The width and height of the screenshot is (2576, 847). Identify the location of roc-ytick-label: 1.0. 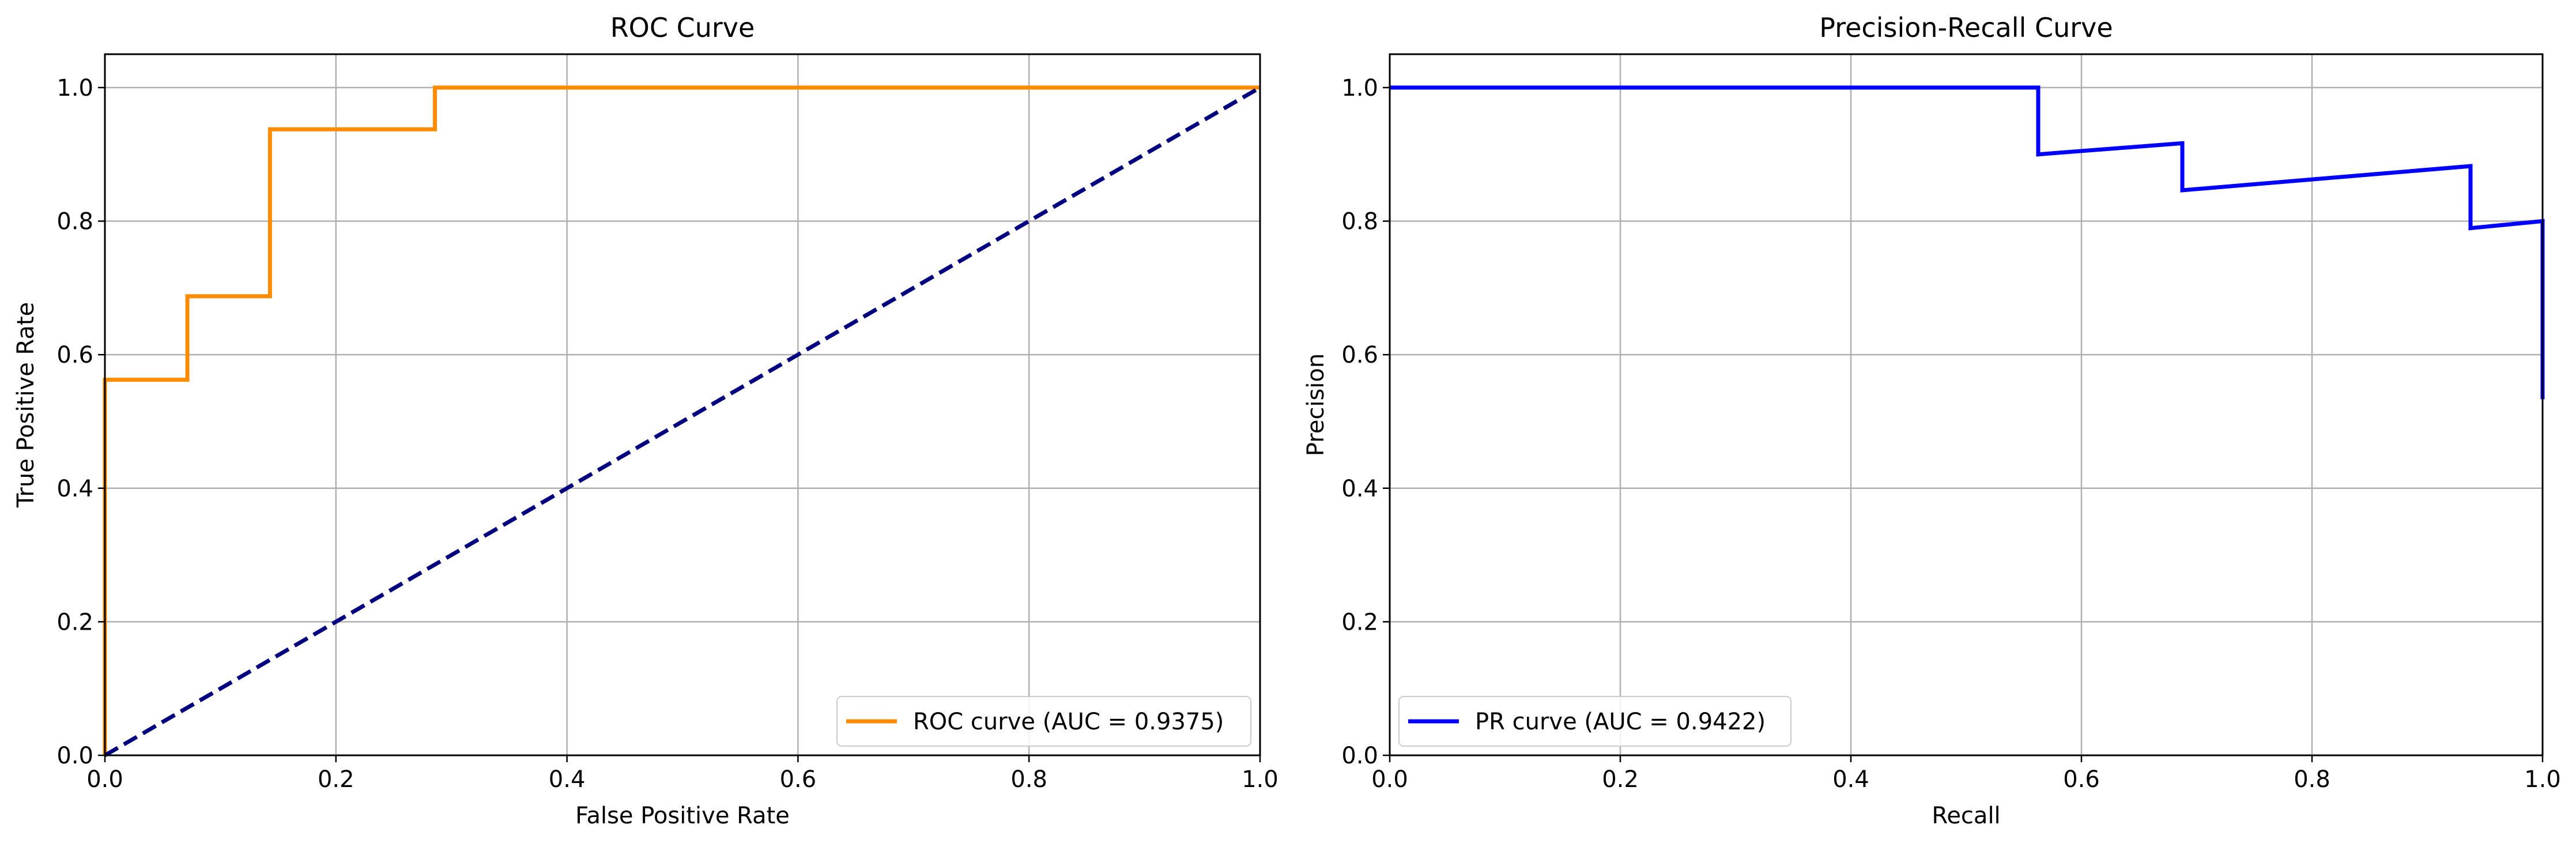
(74, 88).